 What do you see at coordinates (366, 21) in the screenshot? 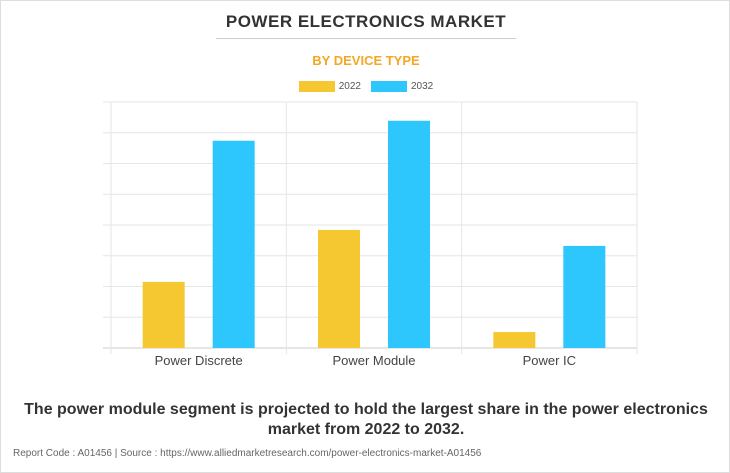
I see `chart-title: POWER ELECTRONICS MARKET` at bounding box center [366, 21].